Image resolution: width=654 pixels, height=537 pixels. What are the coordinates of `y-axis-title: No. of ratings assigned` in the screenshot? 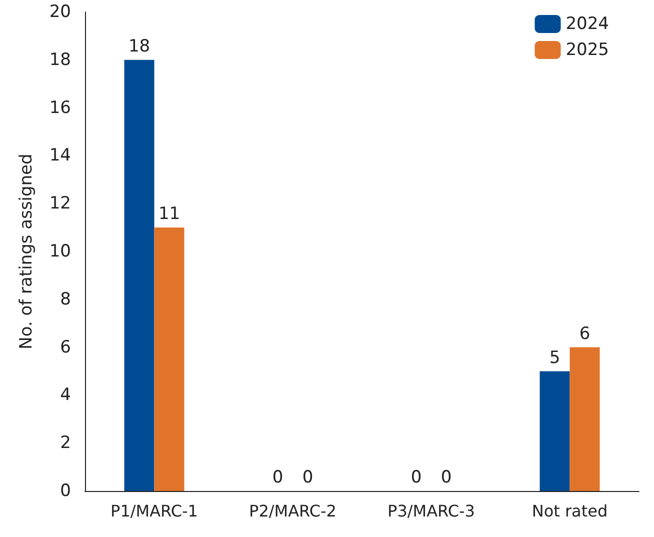 It's located at (26, 252).